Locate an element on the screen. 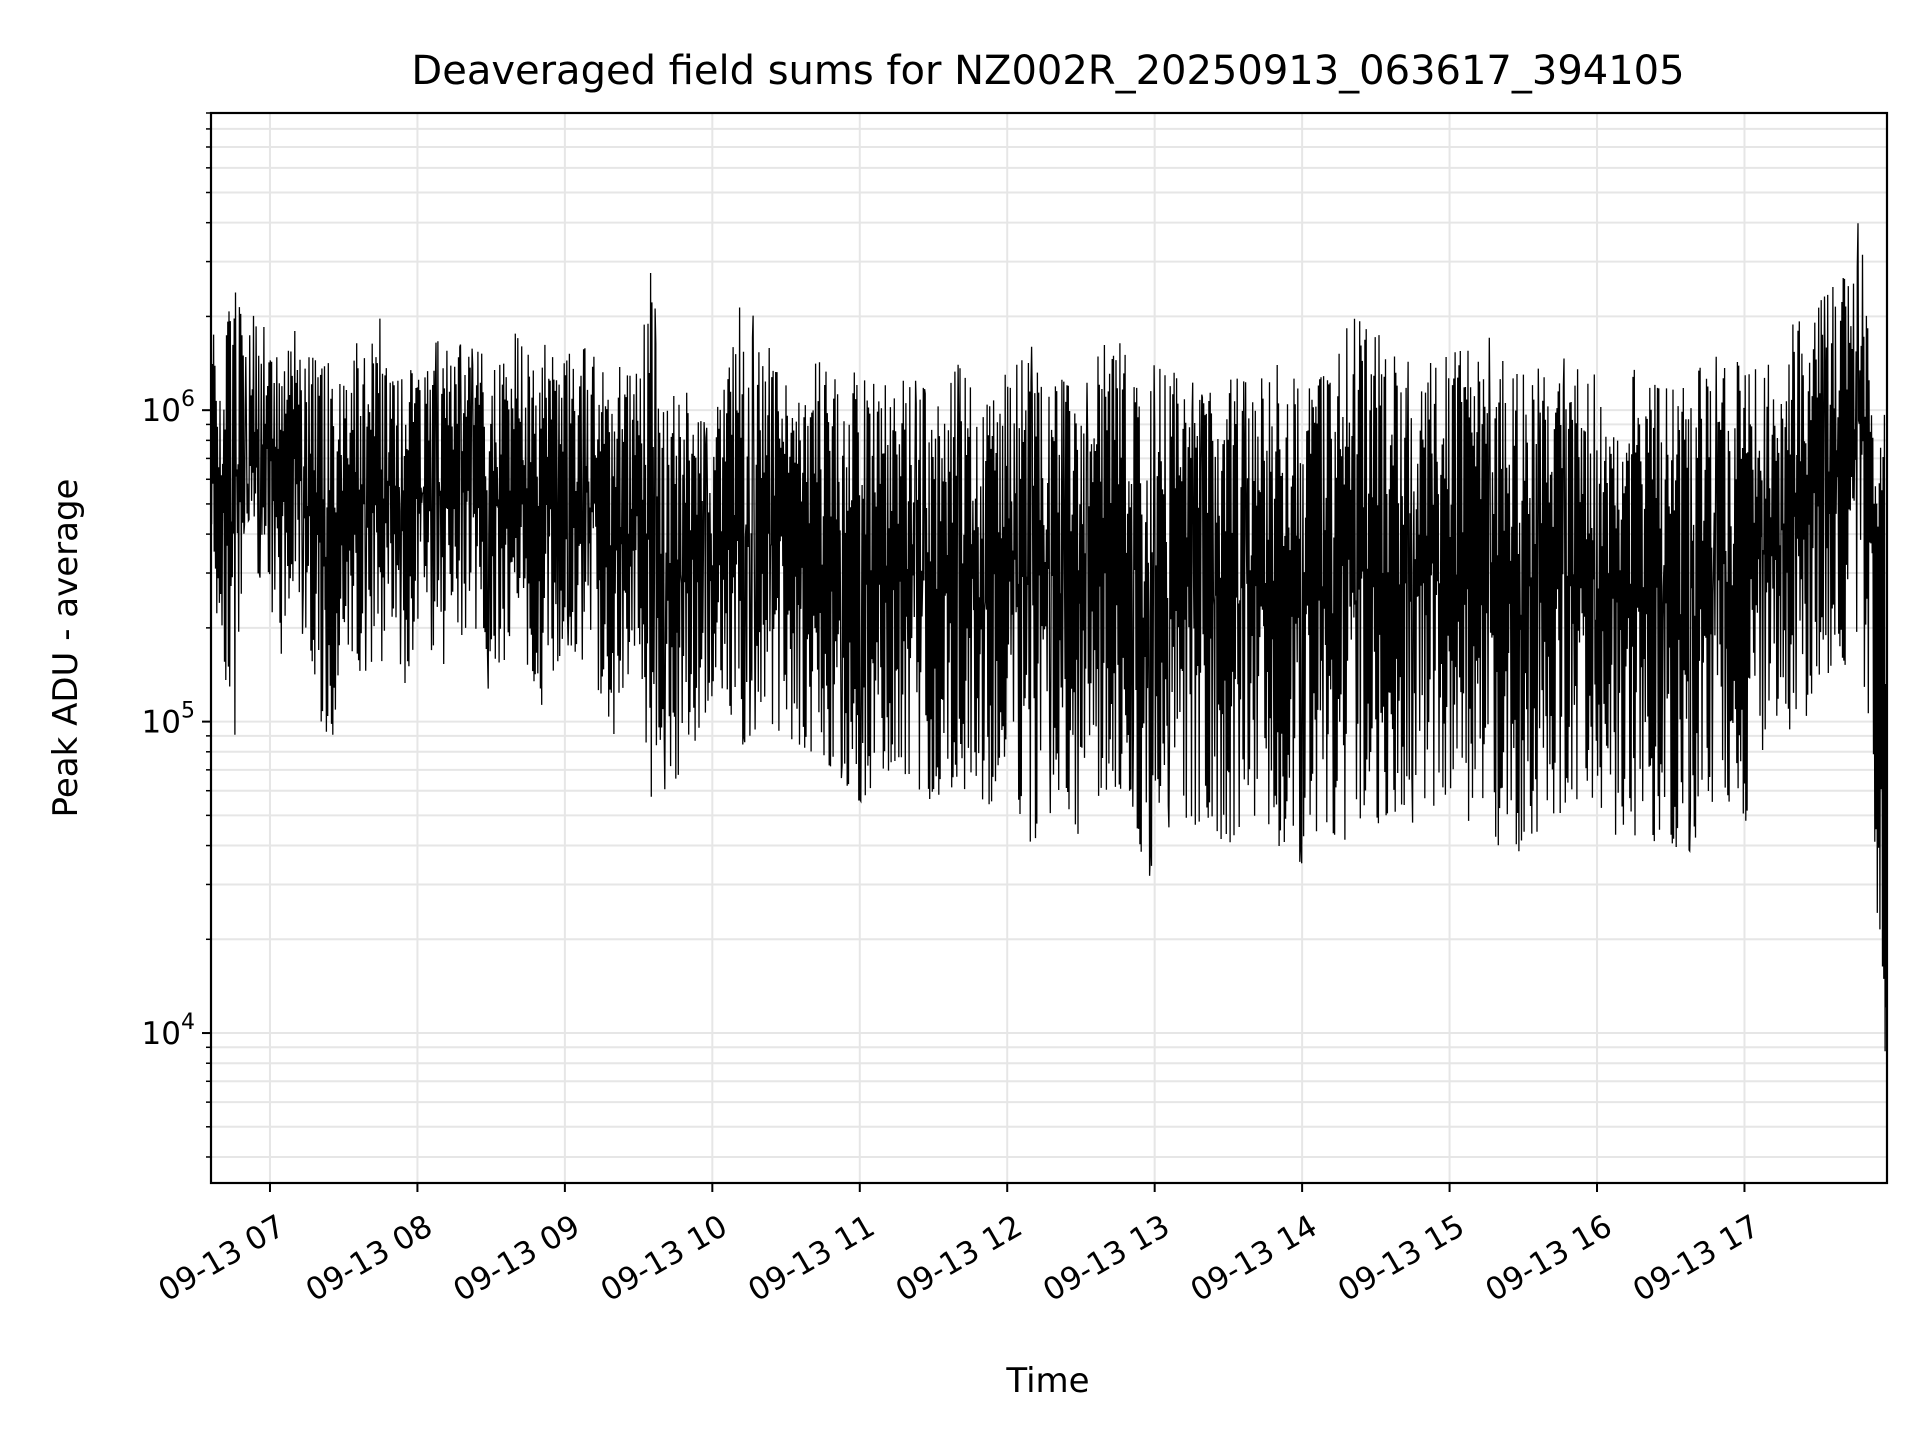 Image resolution: width=1920 pixels, height=1440 pixels. x-axis-label: Time is located at coordinates (1047, 1381).